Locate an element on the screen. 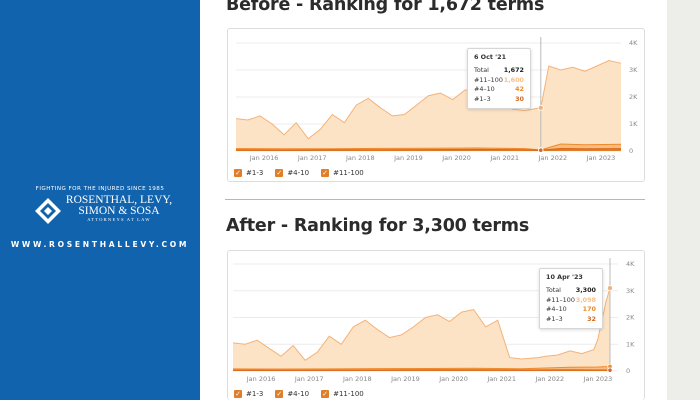  after-legend: ✓ #1-3 ✓ #4-10 ✓ #11-100 is located at coordinates (299, 394).